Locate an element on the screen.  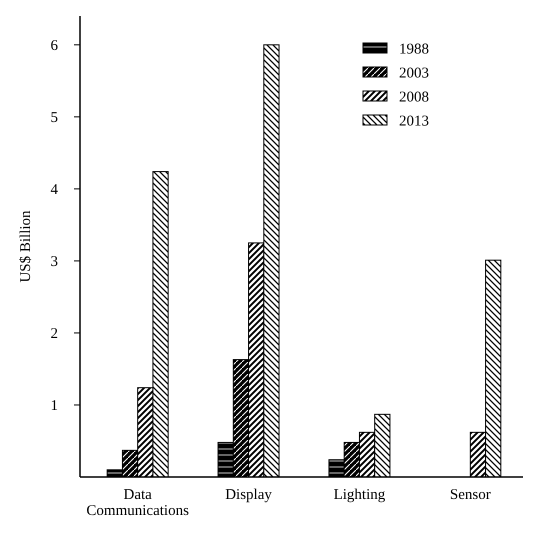
y-tick-label: 1 is located at coordinates (54, 406).